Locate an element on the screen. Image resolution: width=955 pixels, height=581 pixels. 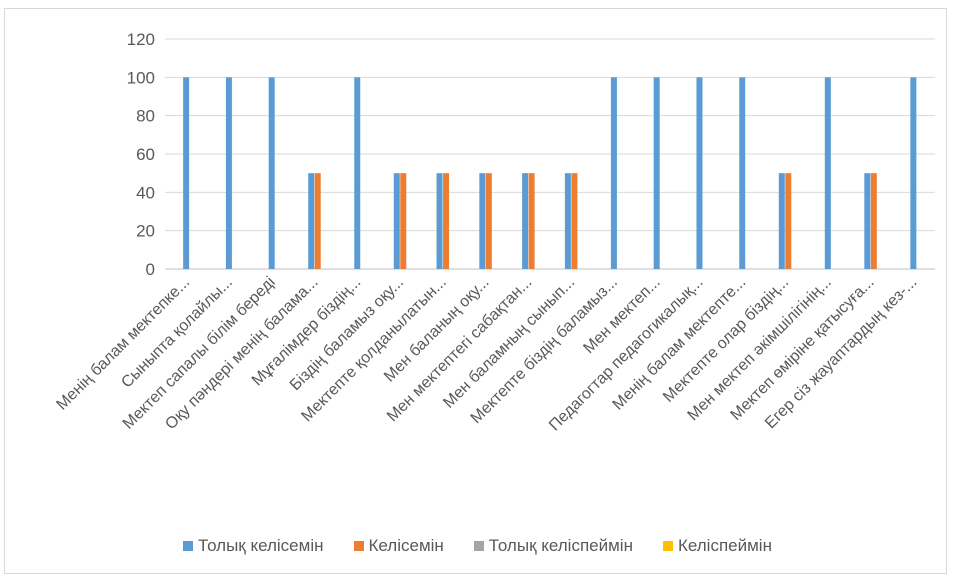
legend-item: Келісемін is located at coordinates (398, 546).